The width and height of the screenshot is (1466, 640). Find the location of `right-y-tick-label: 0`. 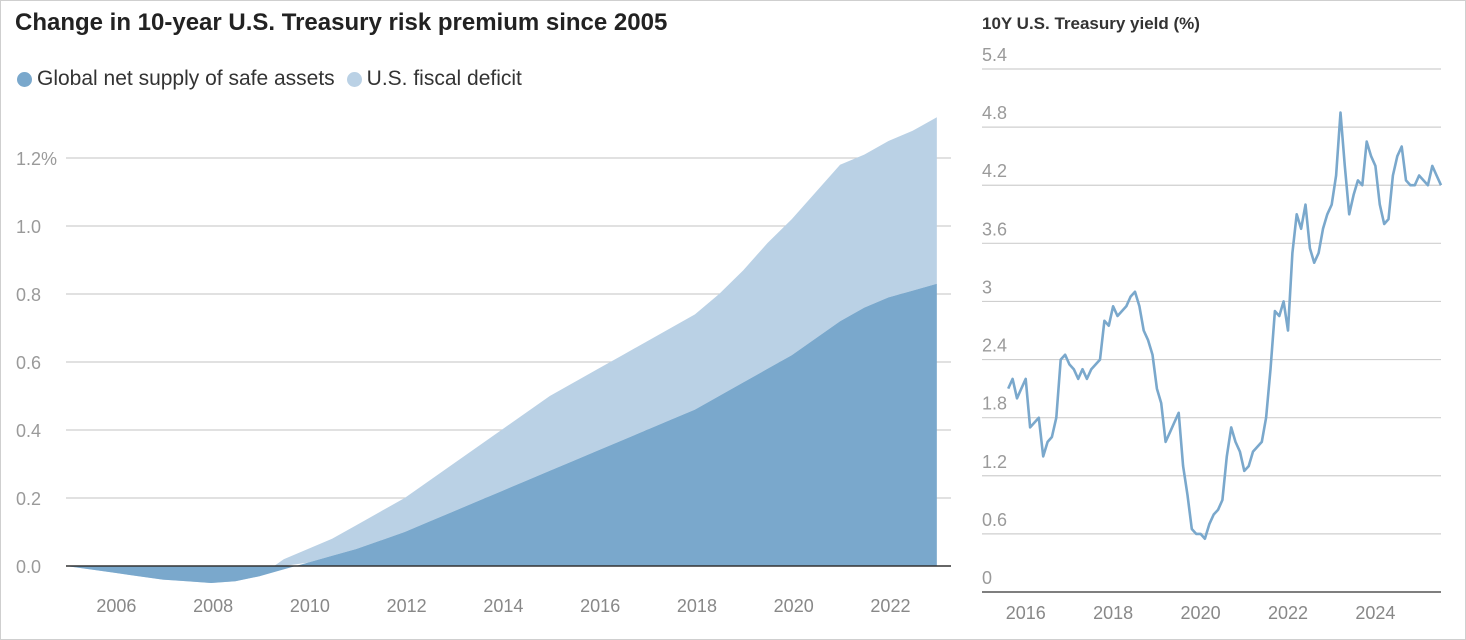

right-y-tick-label: 0 is located at coordinates (987, 578).